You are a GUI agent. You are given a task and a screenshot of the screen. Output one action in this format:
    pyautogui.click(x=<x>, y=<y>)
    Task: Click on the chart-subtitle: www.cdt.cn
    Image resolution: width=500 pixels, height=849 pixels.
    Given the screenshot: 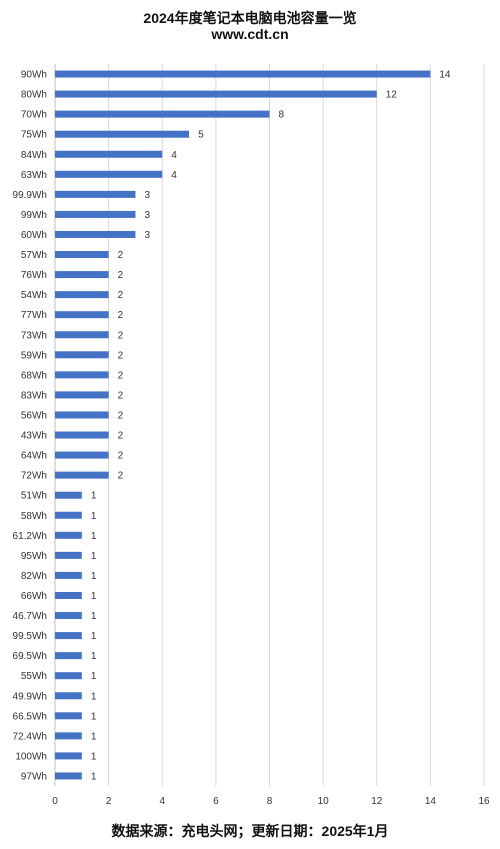 What is the action you would take?
    pyautogui.click(x=250, y=34)
    